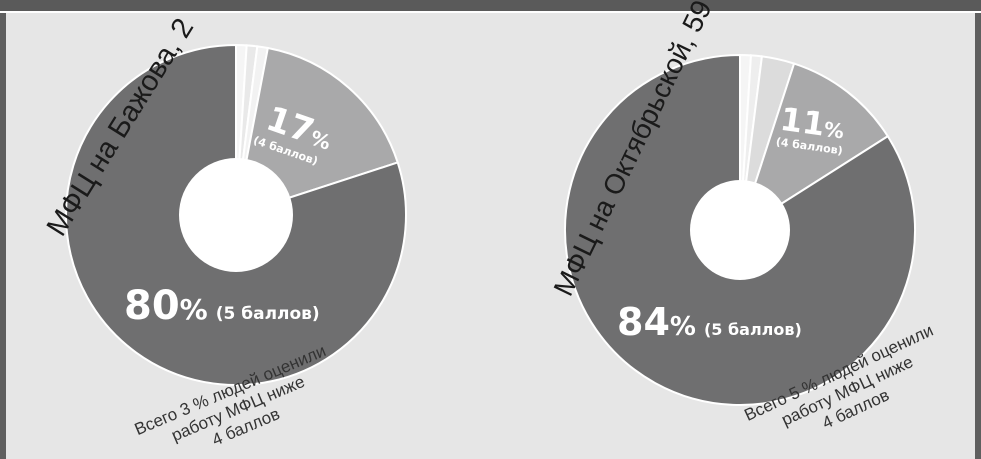 The image size is (981, 459). I want to click on frame-border-left, so click(3, 236).